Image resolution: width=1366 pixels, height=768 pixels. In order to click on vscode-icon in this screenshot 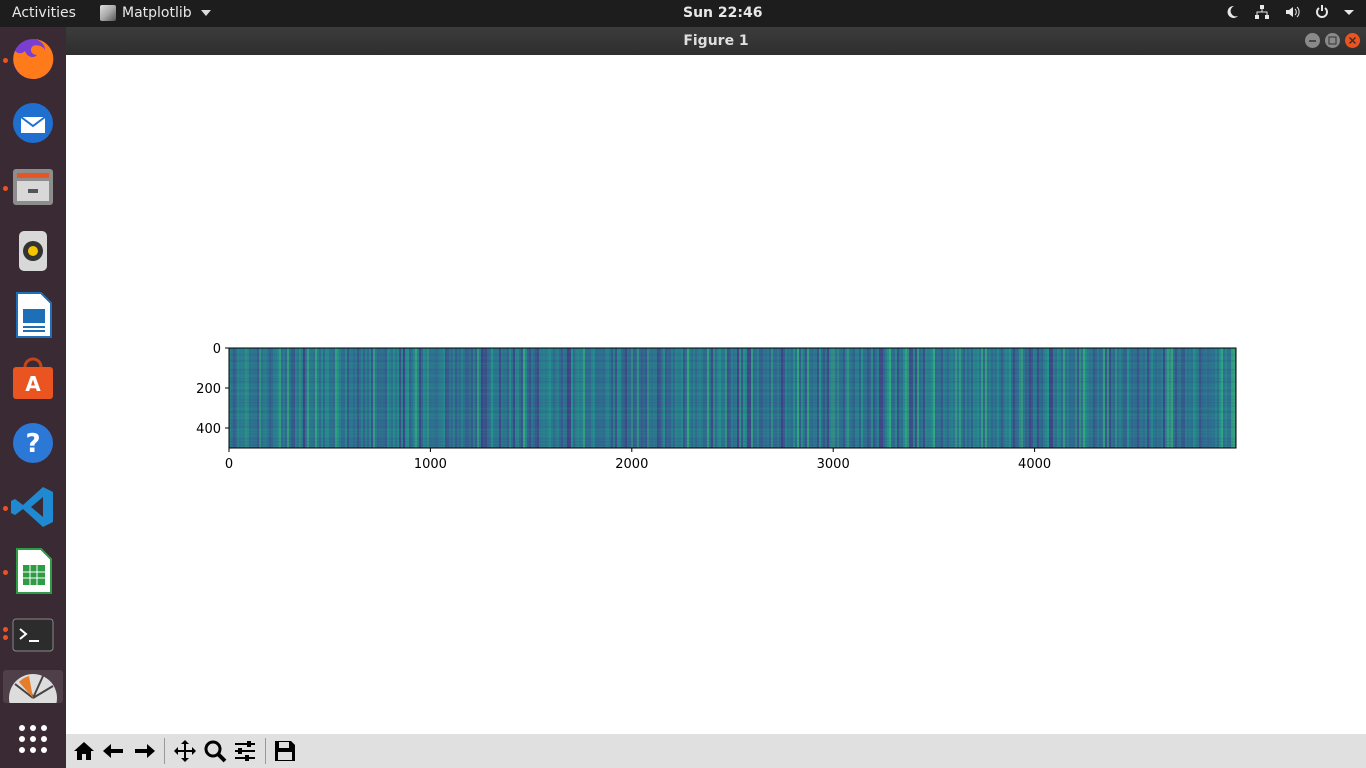, I will do `click(33, 507)`.